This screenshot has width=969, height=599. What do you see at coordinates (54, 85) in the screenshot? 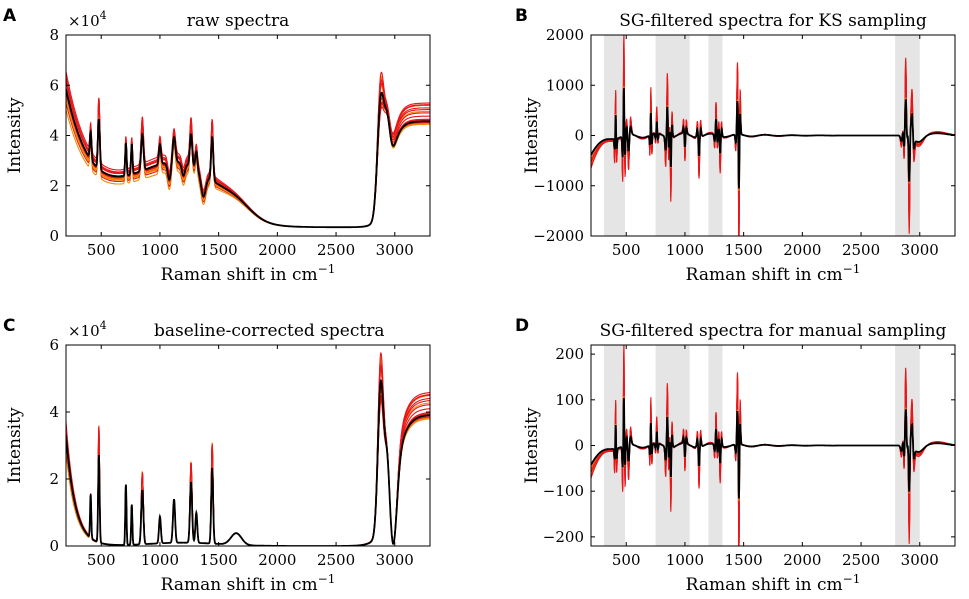
I see `y-tick-label-A-3: 6` at bounding box center [54, 85].